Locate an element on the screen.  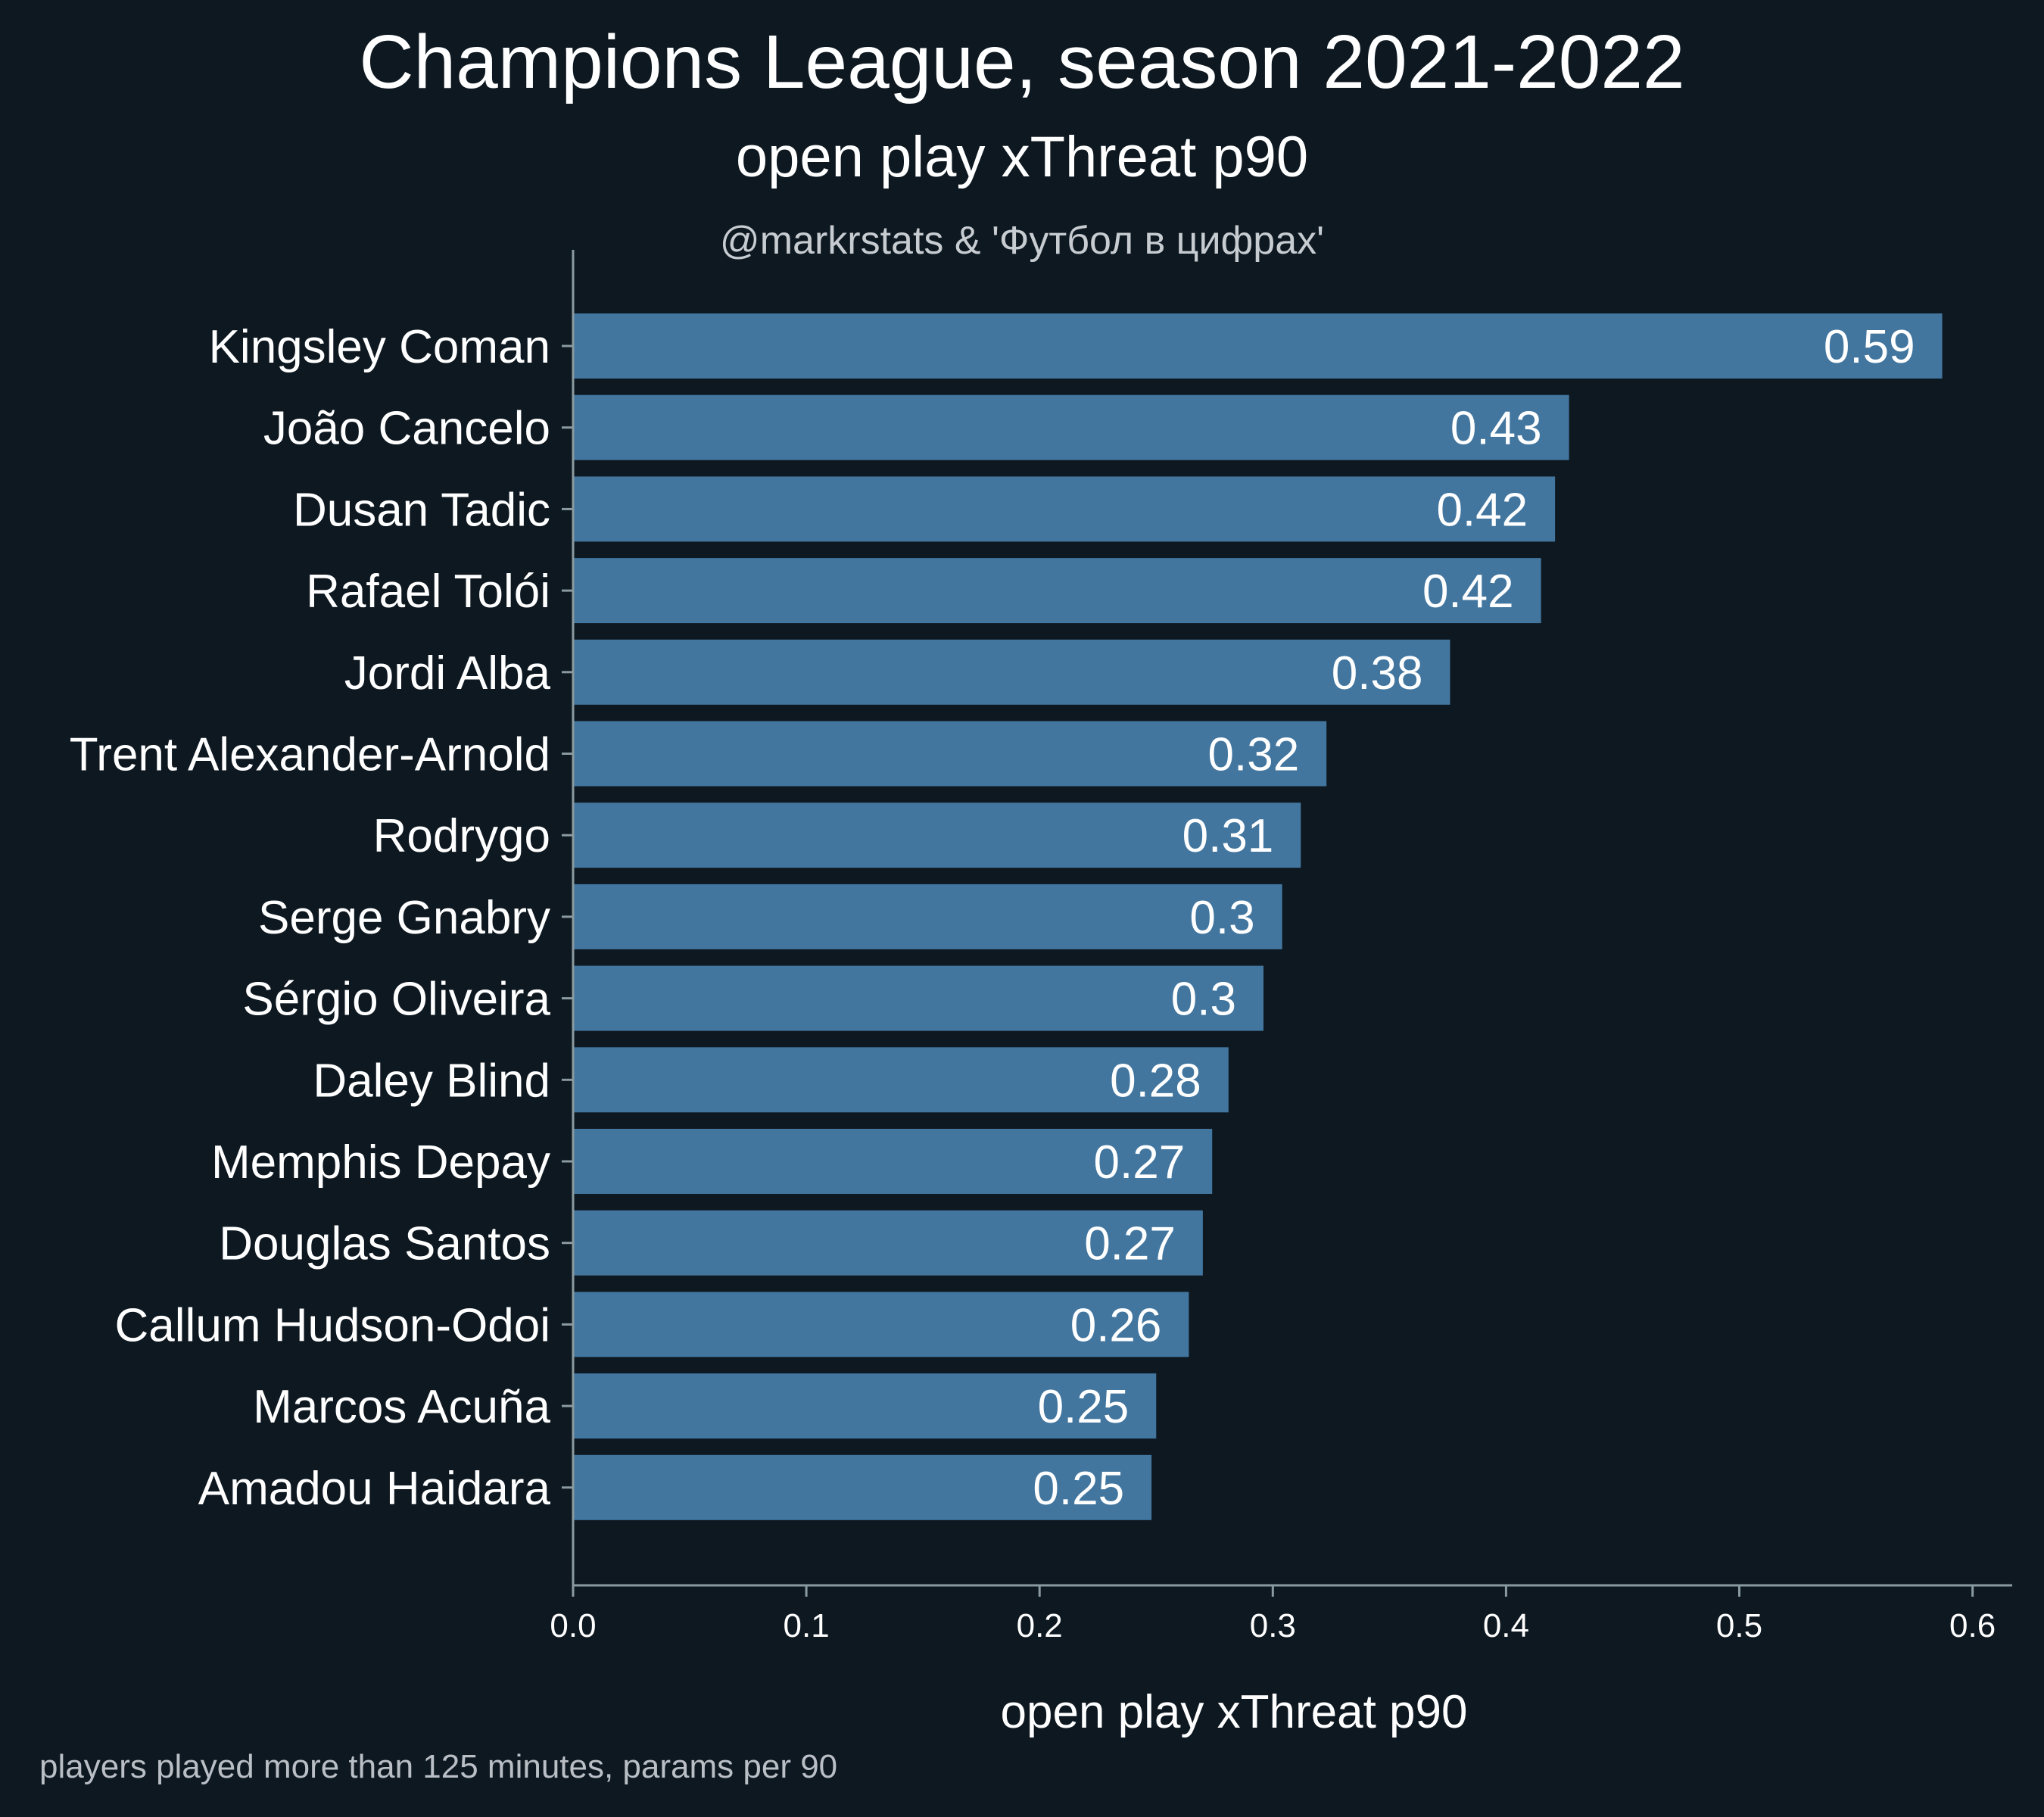
bar-value-label: 0.26 is located at coordinates (1116, 1325).